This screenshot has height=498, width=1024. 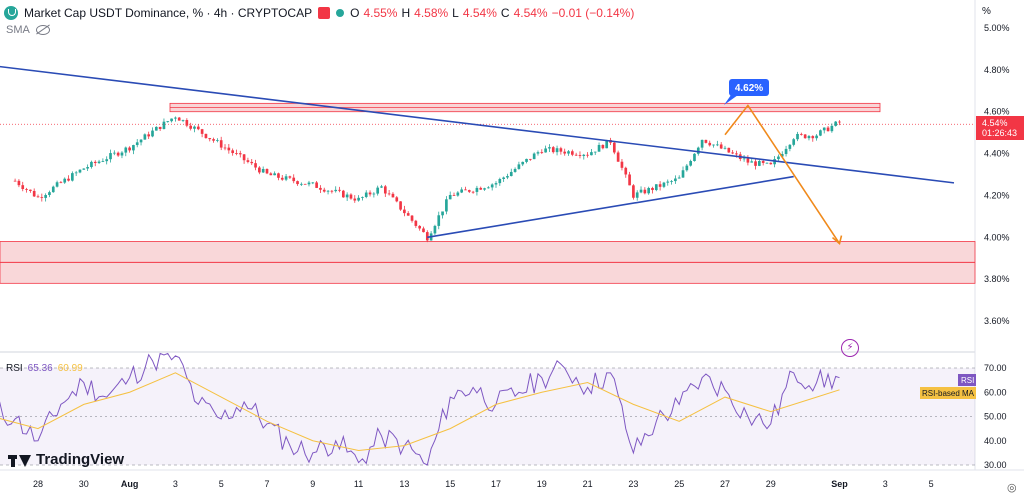 What do you see at coordinates (986, 11) in the screenshot?
I see `percent-scale-button: %` at bounding box center [986, 11].